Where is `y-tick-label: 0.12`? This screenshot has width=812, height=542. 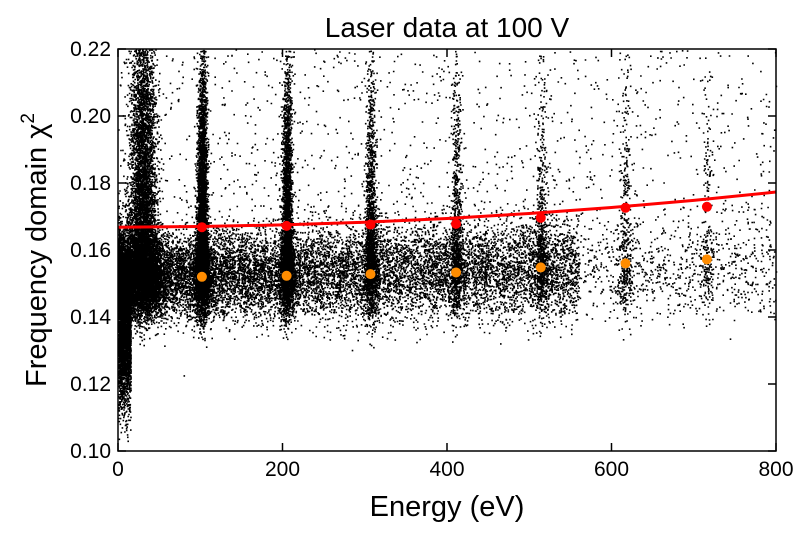 y-tick-label: 0.12 is located at coordinates (90, 384).